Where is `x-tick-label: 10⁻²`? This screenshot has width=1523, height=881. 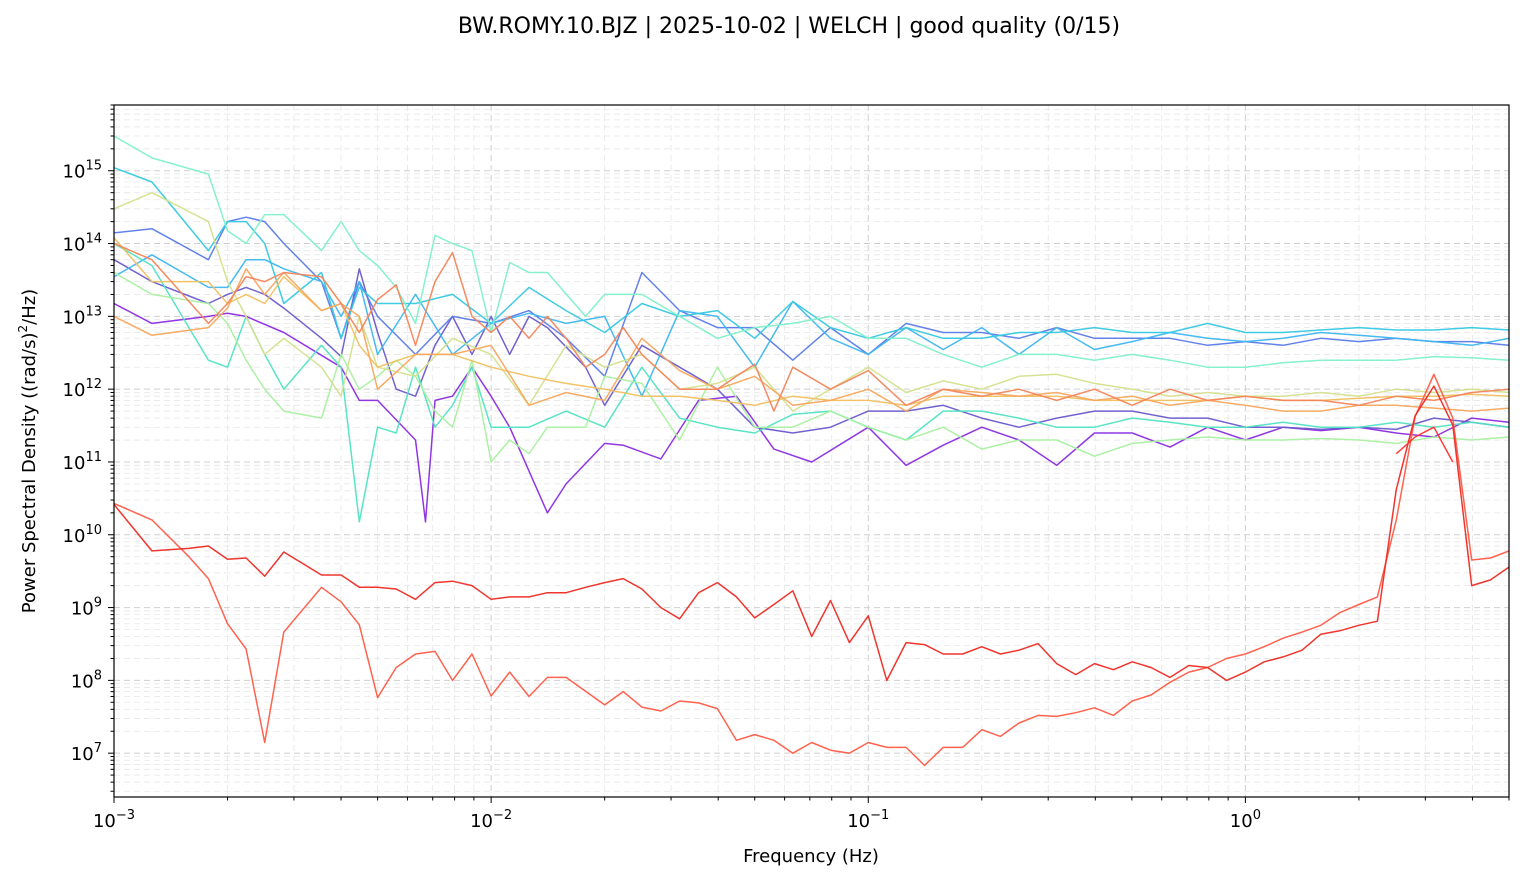
x-tick-label: 10⁻² is located at coordinates (491, 820).